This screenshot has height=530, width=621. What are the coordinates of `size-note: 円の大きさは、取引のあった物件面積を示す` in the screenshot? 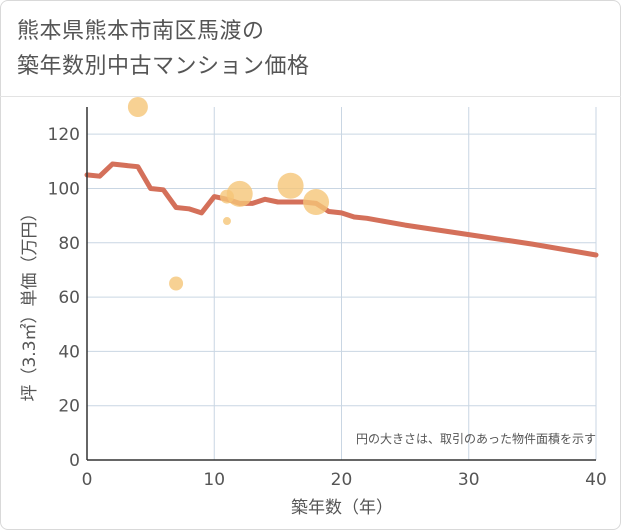 It's located at (476, 438).